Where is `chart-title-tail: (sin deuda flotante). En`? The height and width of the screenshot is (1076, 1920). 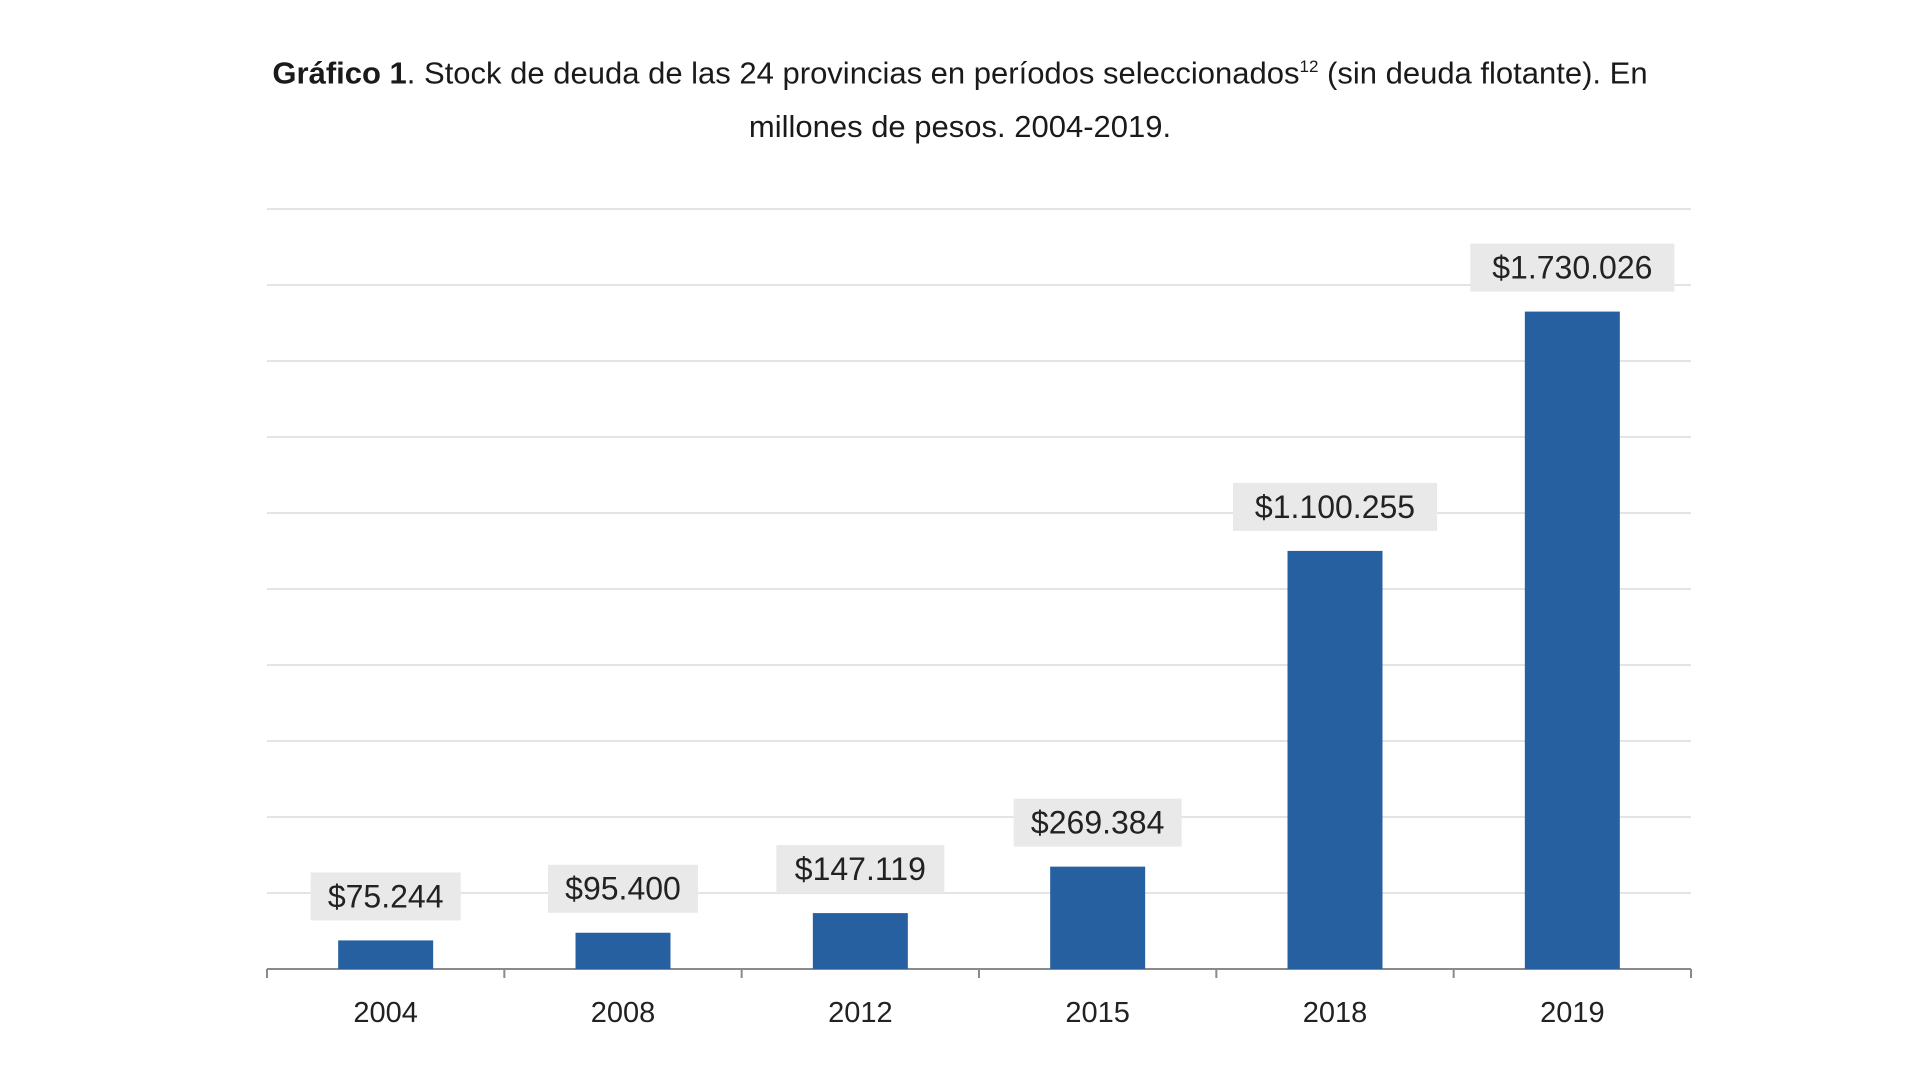 chart-title-tail: (sin deuda flotante). En is located at coordinates (1483, 73).